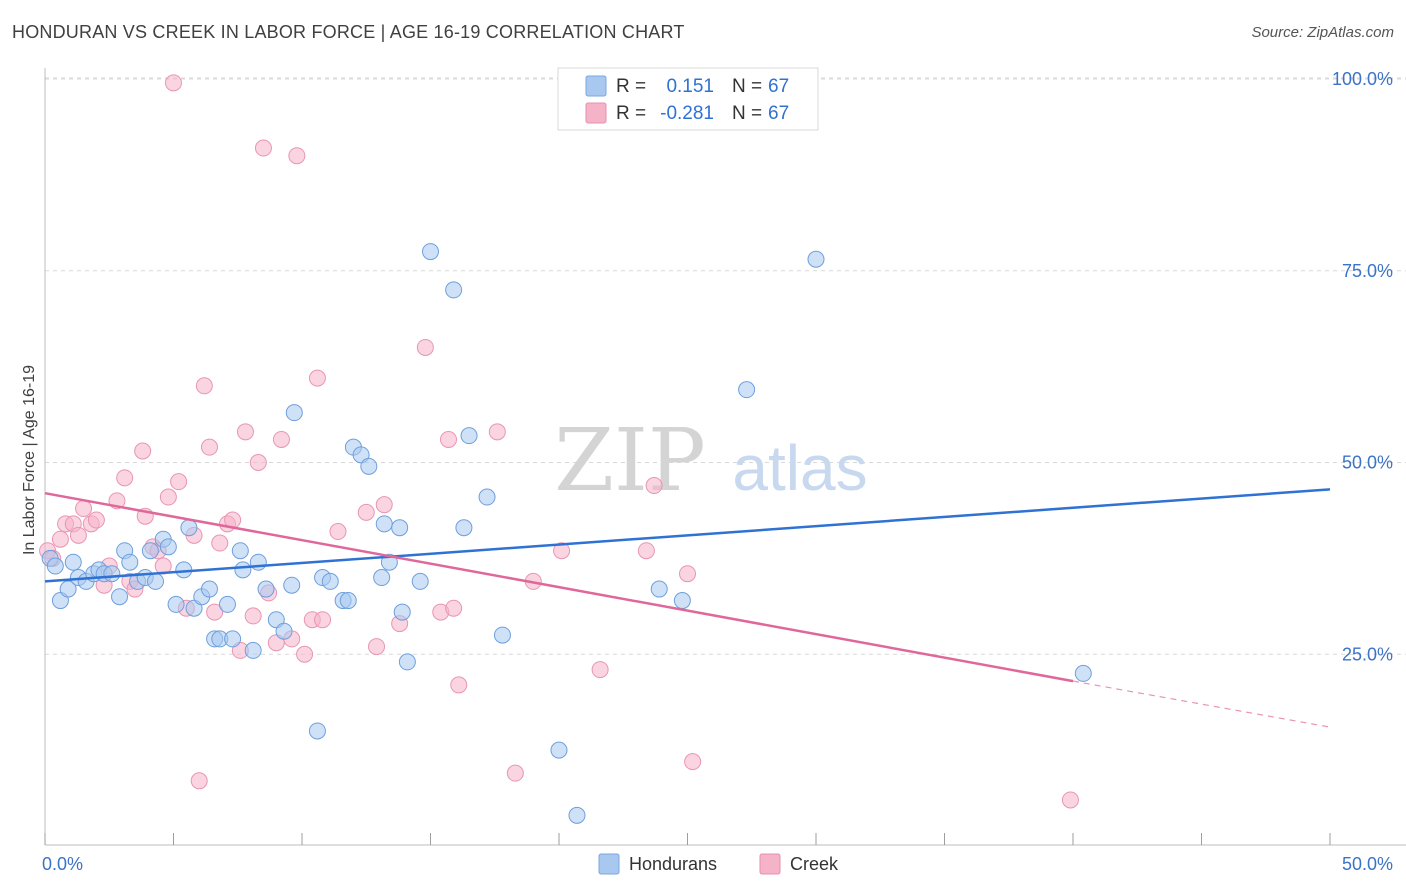 The height and width of the screenshot is (892, 1406). What do you see at coordinates (687, 113) in the screenshot?
I see `legend-r-value-2: -0.281` at bounding box center [687, 113].